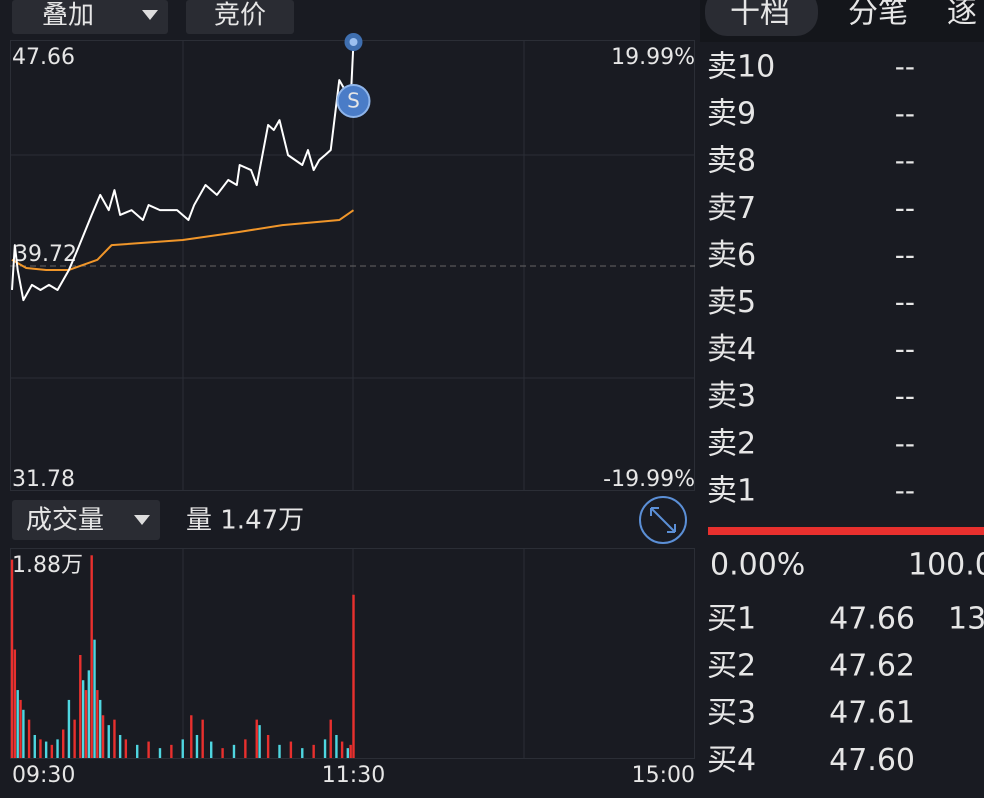 This screenshot has height=798, width=984. Describe the element at coordinates (663, 775) in the screenshot. I see `x-tick-label: 15:00` at that location.